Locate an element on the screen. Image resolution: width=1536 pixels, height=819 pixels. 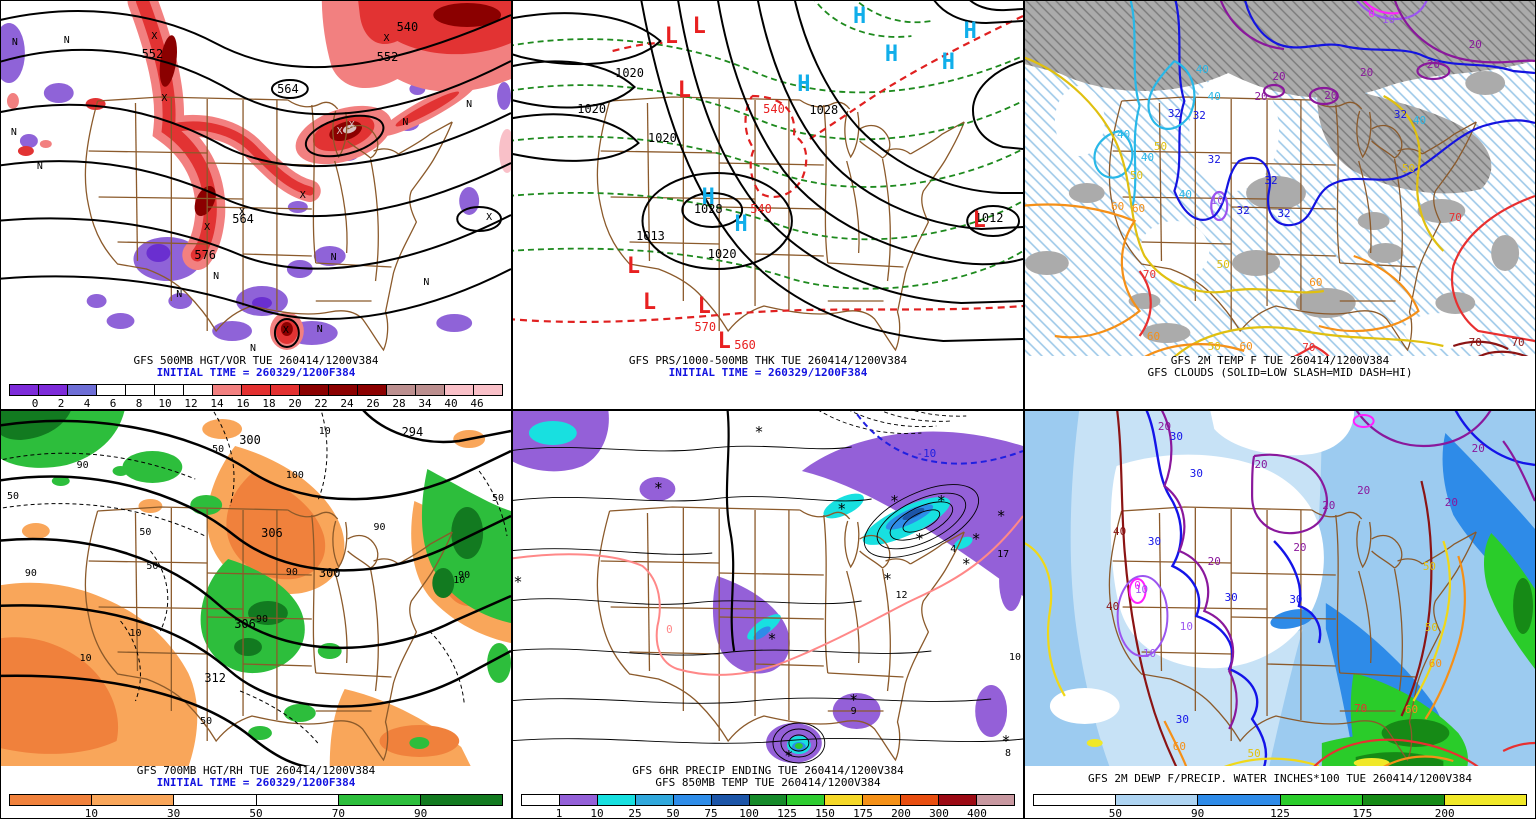
clear-sky-areas is located at coordinates (1269, 210).